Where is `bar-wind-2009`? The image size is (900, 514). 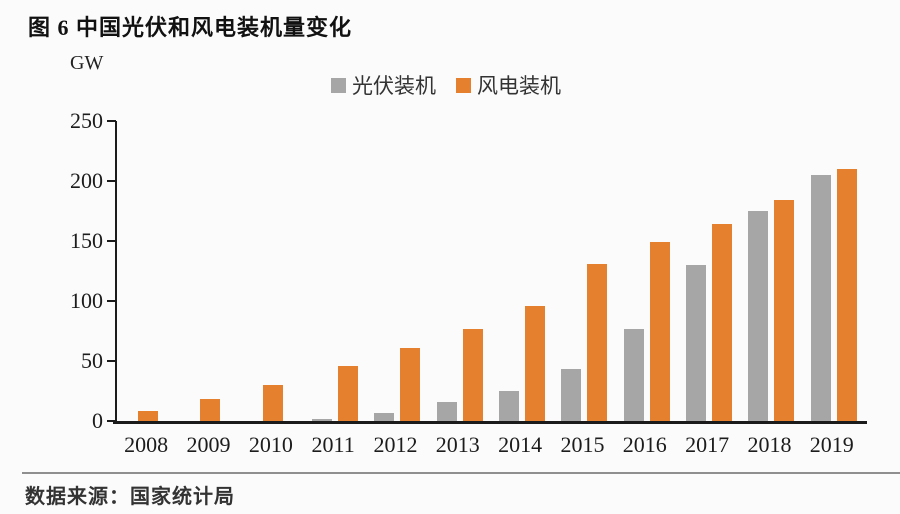 bar-wind-2009 is located at coordinates (210, 410).